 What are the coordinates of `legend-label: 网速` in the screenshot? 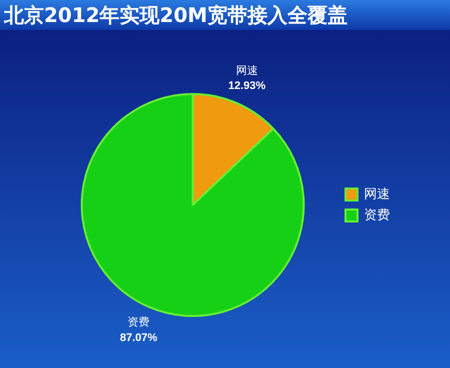 It's located at (377, 194).